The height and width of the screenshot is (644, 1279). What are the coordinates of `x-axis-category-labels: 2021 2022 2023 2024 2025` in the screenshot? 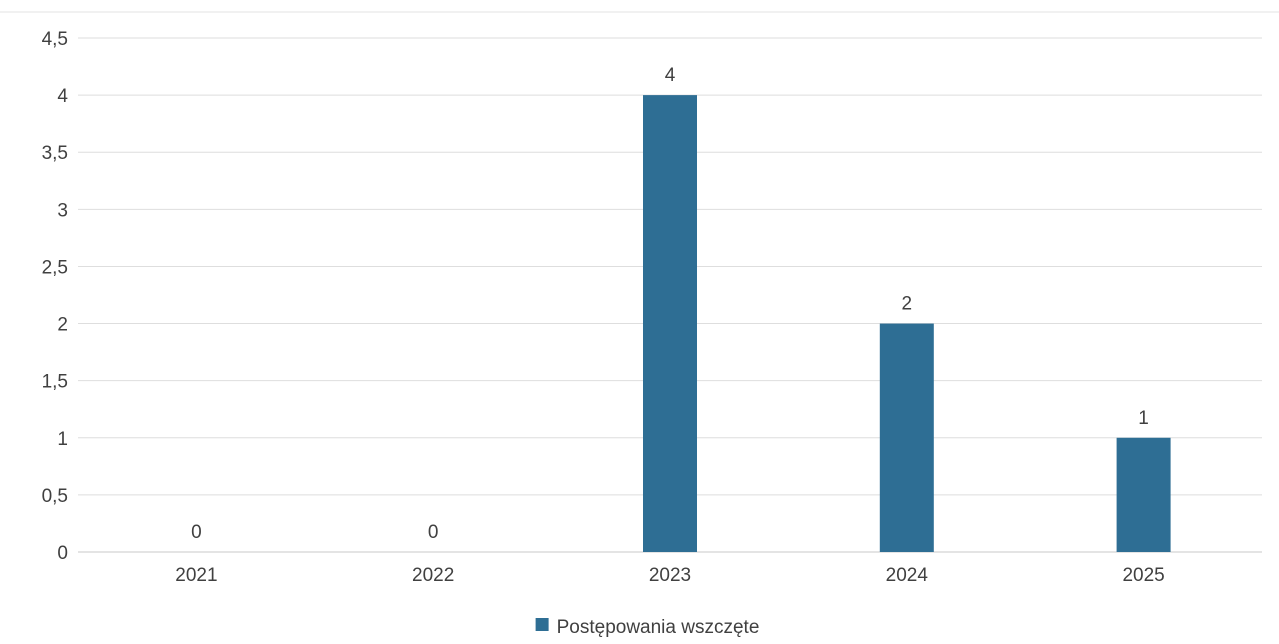 It's located at (669, 575).